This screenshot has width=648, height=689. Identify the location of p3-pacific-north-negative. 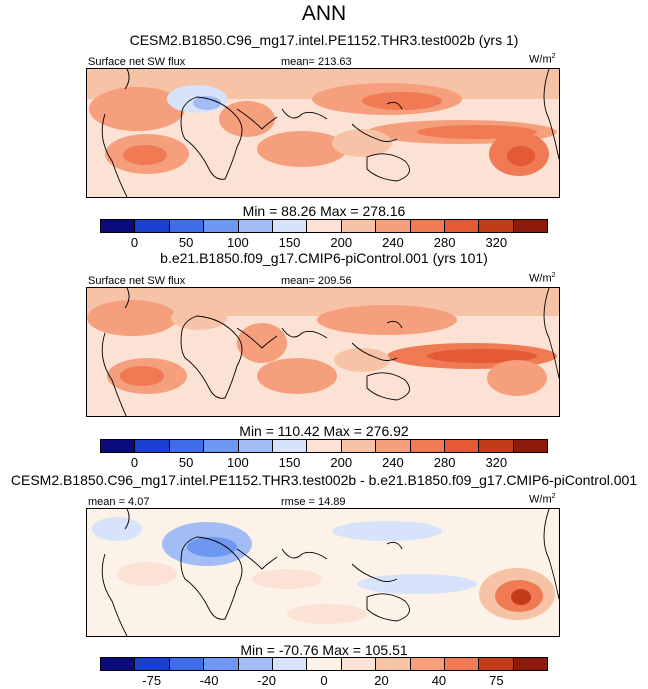
(387, 531).